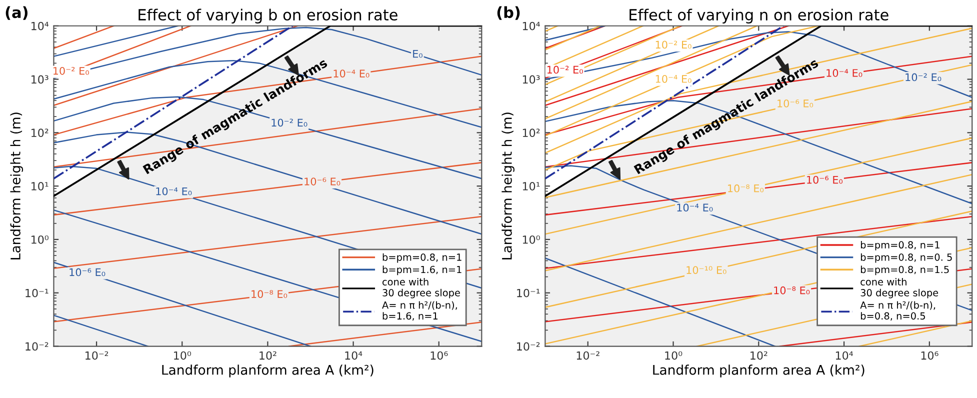 The height and width of the screenshot is (398, 977). Describe the element at coordinates (268, 16) in the screenshot. I see `chart-title: Effect of varying b on erosion rate` at that location.